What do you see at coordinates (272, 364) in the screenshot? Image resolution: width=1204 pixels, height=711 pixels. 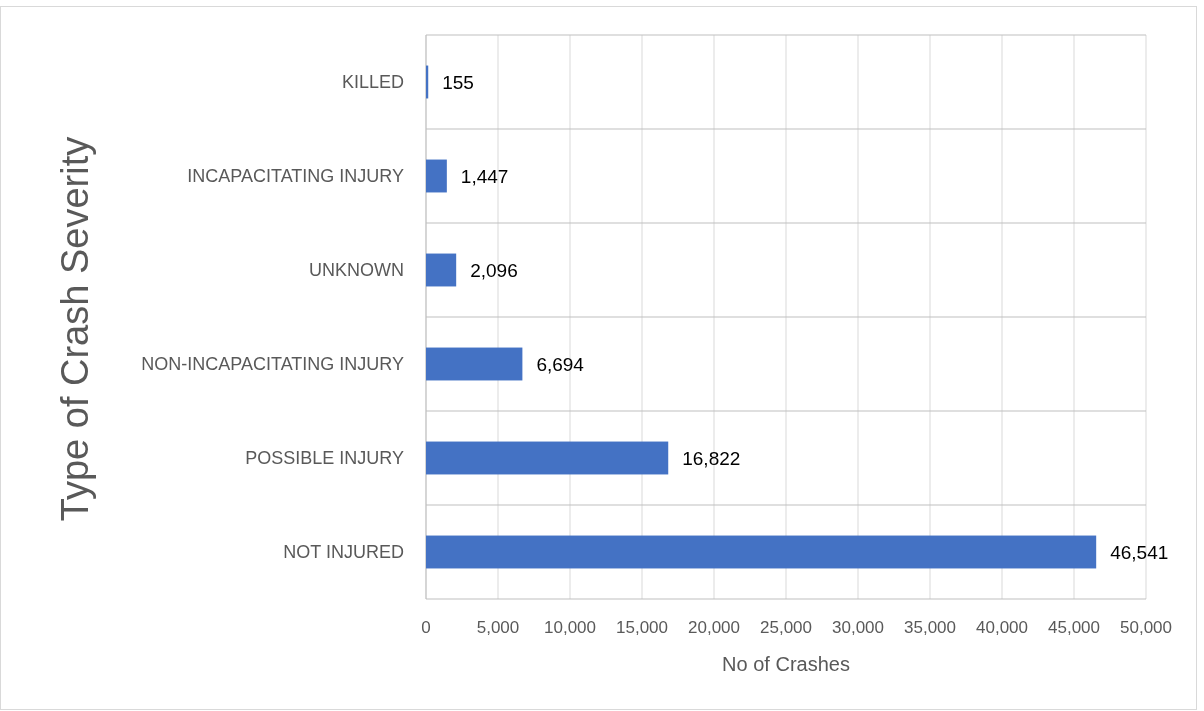 I see `y-tick-label: NON-INCAPACITATING INJURY` at bounding box center [272, 364].